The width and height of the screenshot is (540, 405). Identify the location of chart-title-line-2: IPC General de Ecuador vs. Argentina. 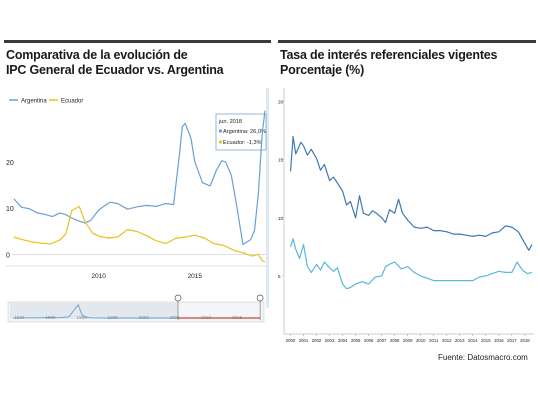
(115, 70).